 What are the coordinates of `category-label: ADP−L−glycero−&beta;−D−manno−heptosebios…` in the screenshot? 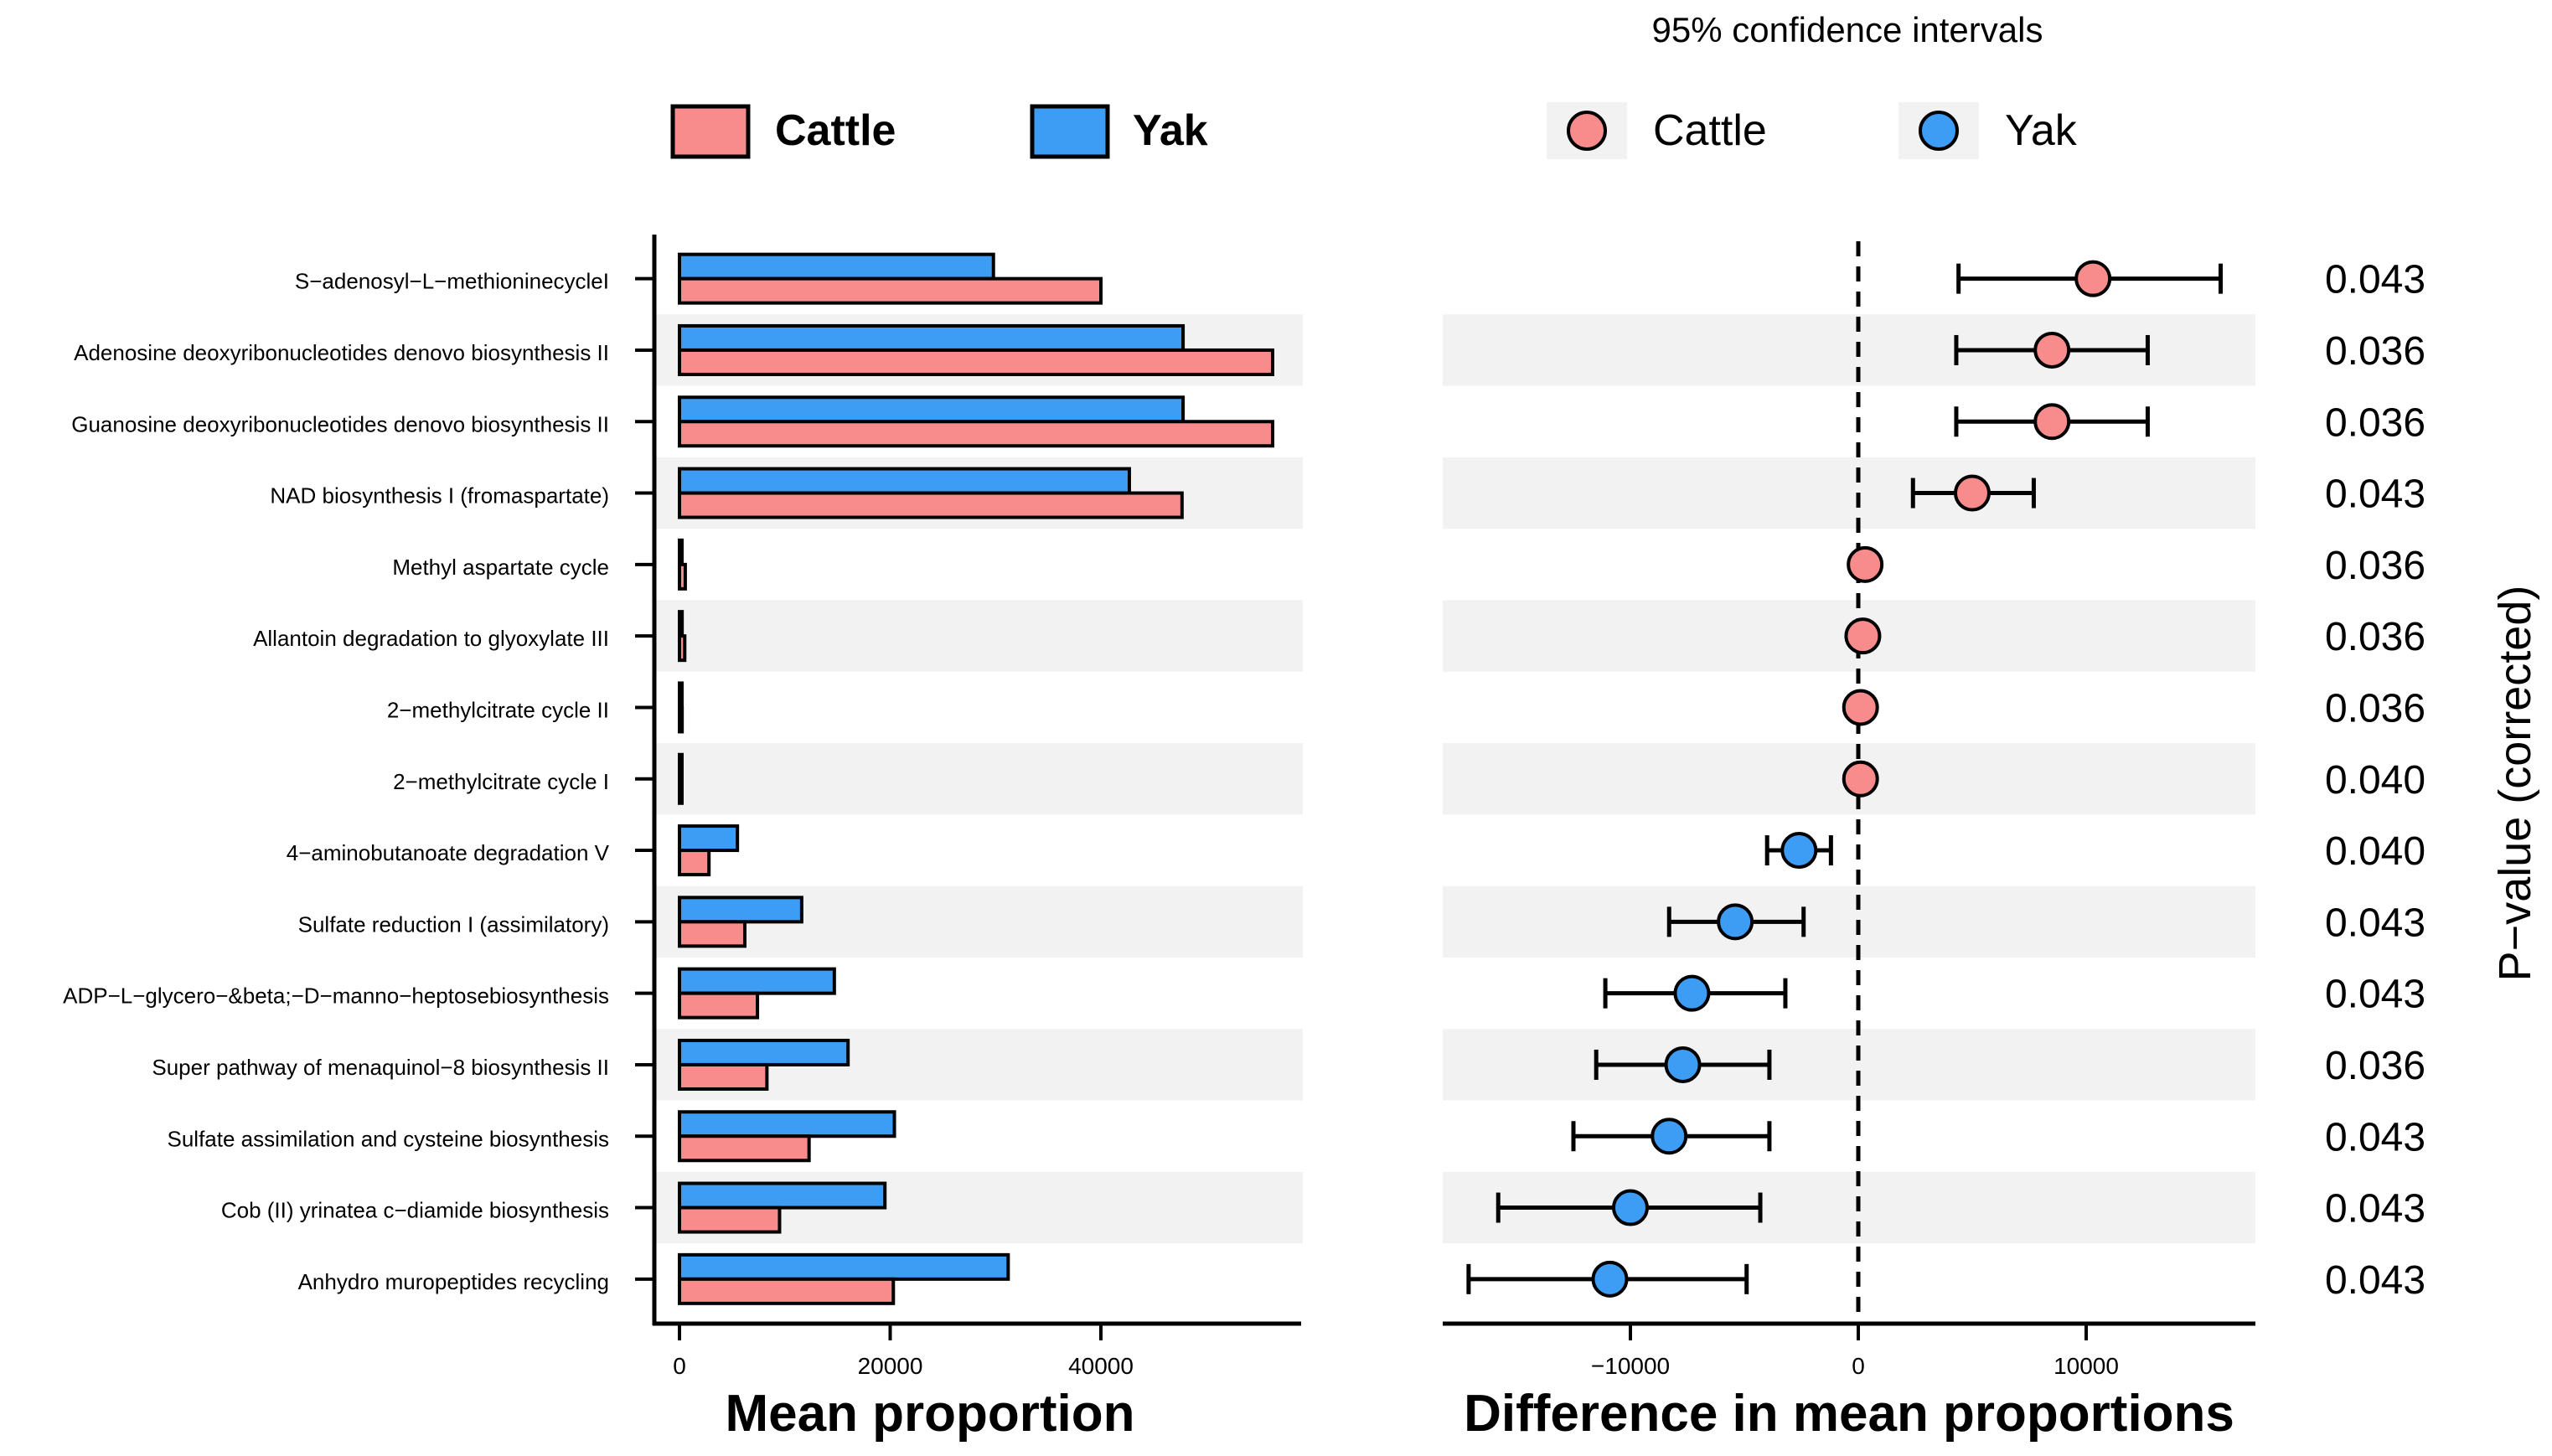 It's located at (336, 996).